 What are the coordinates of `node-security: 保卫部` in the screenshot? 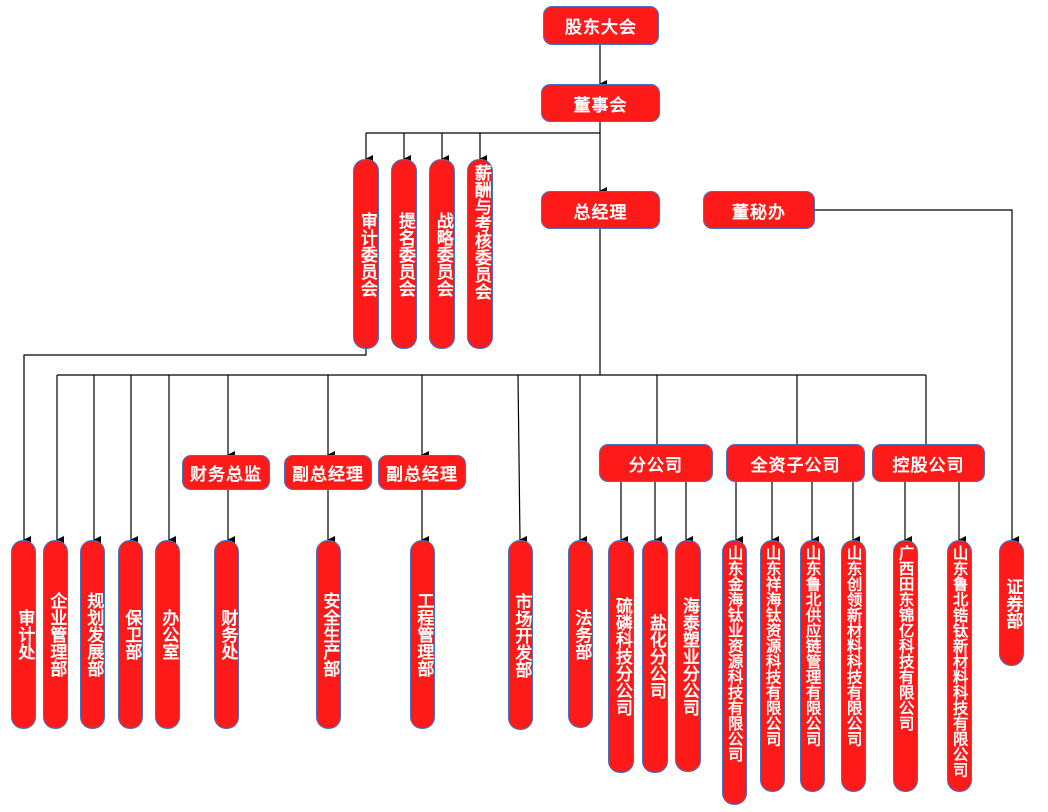 It's located at (130, 634).